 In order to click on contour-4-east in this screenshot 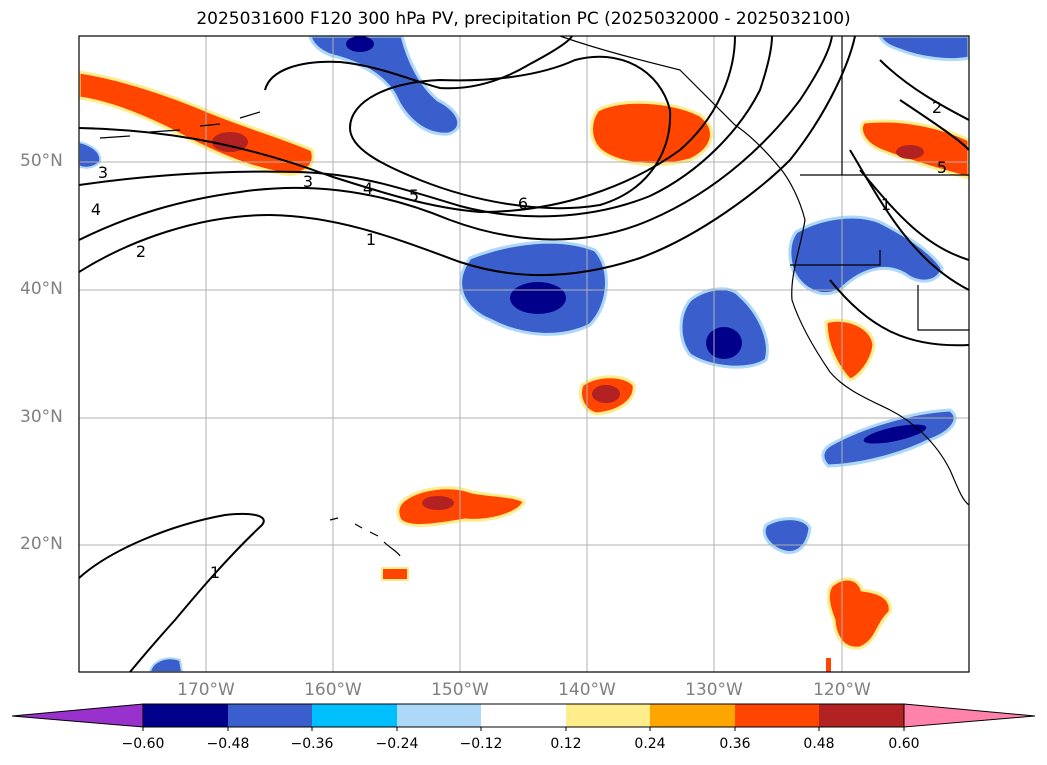, I will do `click(914, 215)`.